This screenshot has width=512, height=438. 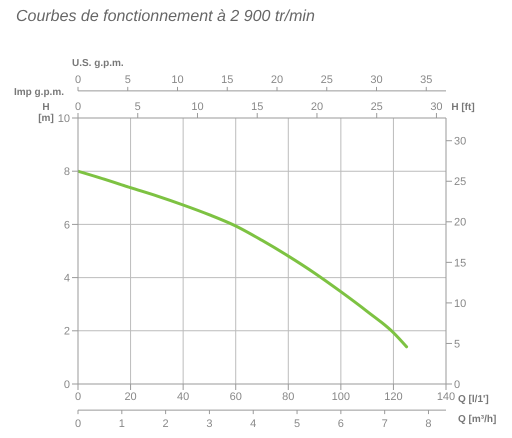 I want to click on y2-tick-label: 20, so click(x=460, y=222).